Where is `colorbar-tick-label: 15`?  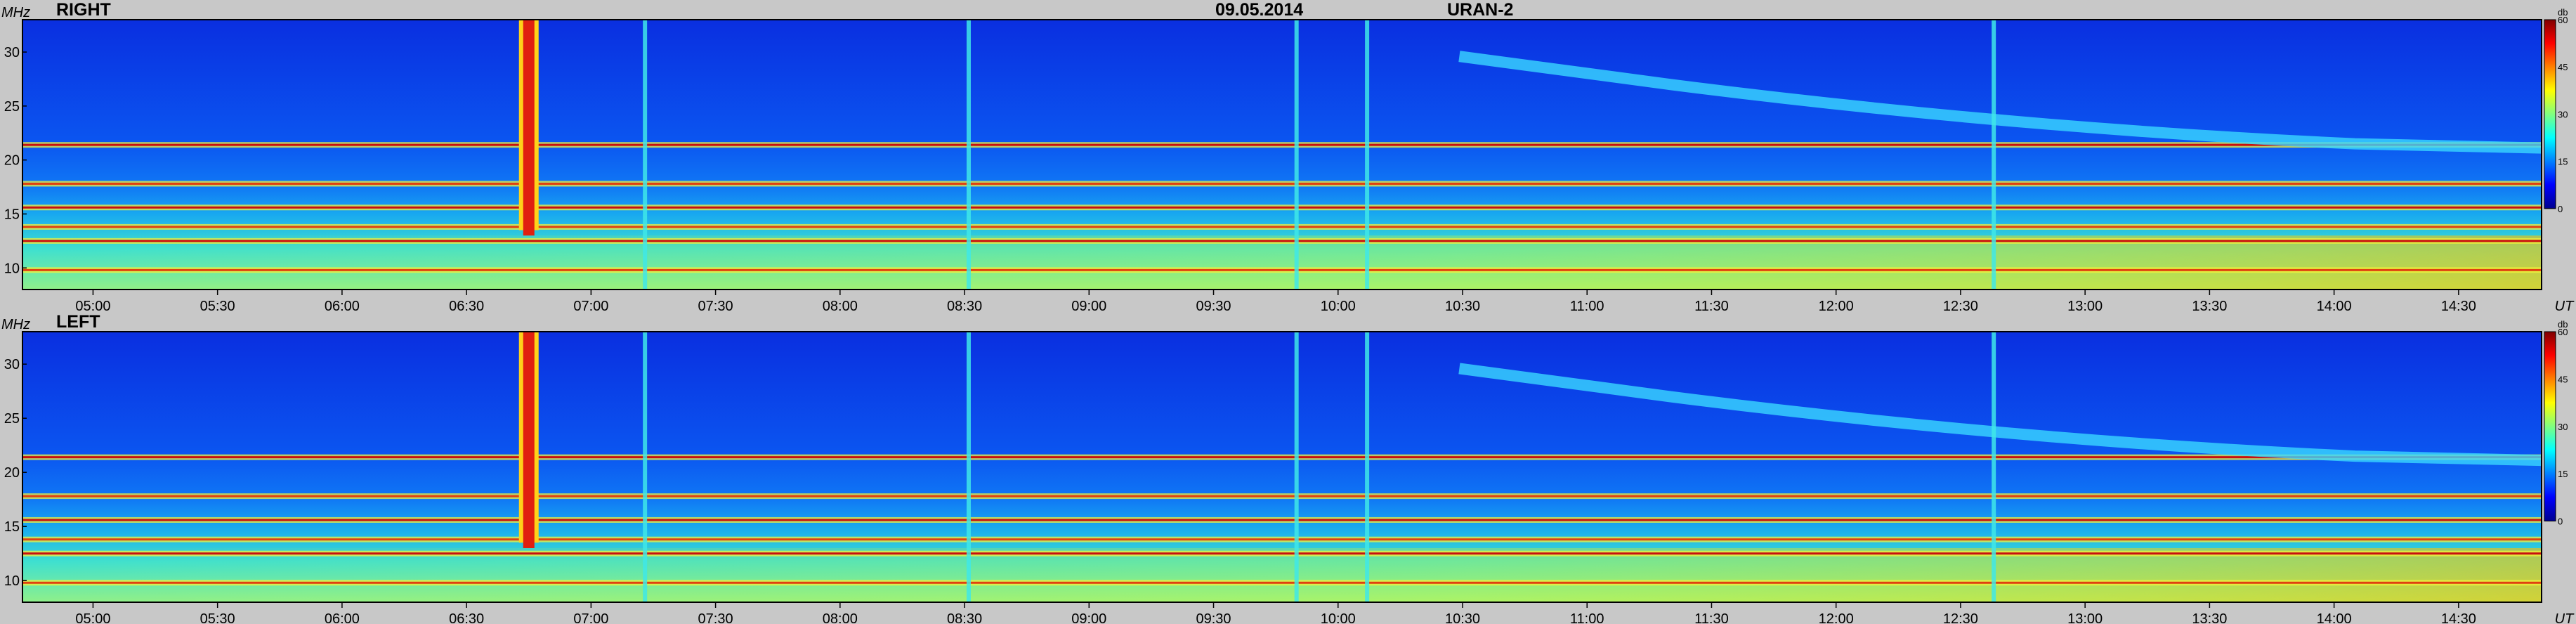
colorbar-tick-label: 15 is located at coordinates (2563, 474).